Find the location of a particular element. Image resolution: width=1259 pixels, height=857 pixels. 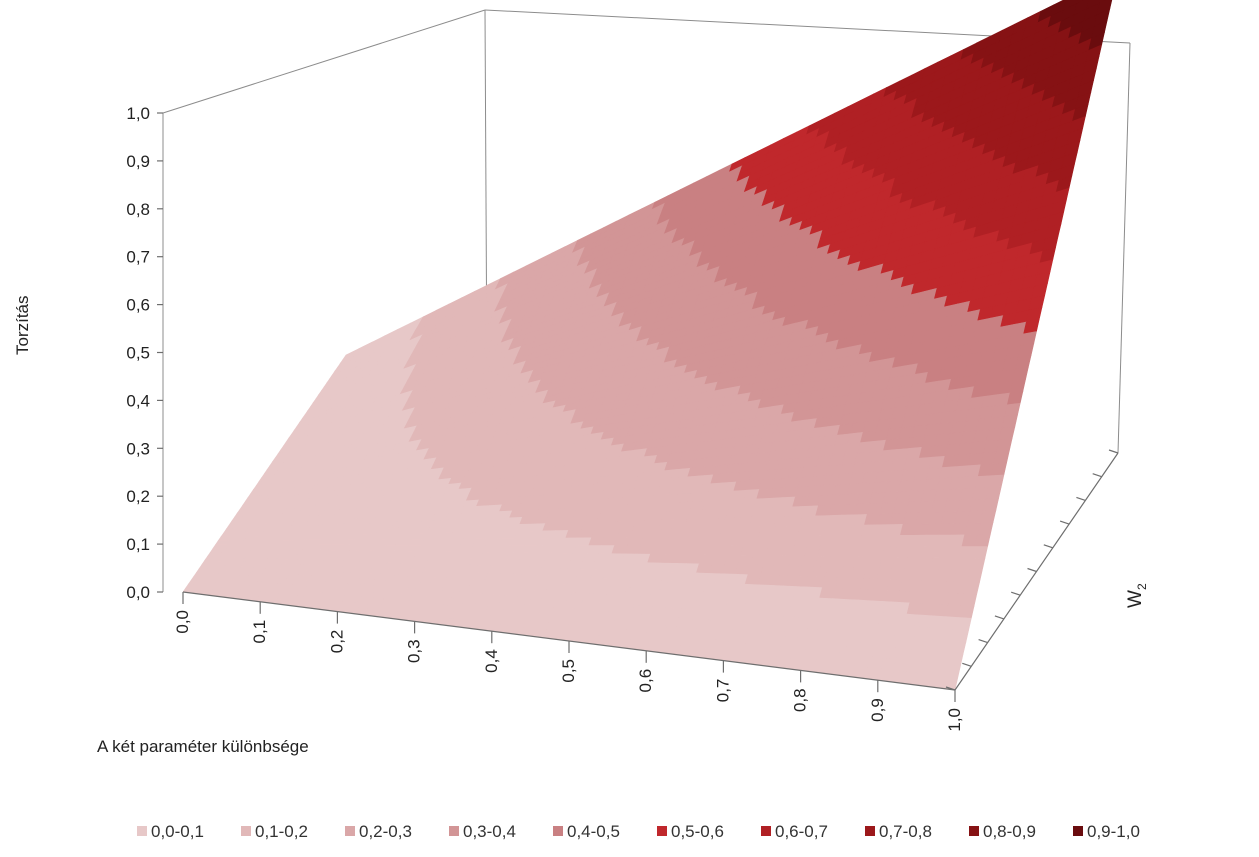

legend-label: 0,3-0,4 is located at coordinates (489, 831).